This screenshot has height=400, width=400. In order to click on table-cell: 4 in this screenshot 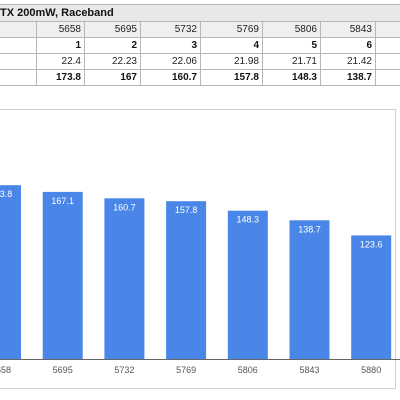, I will do `click(231, 45)`.